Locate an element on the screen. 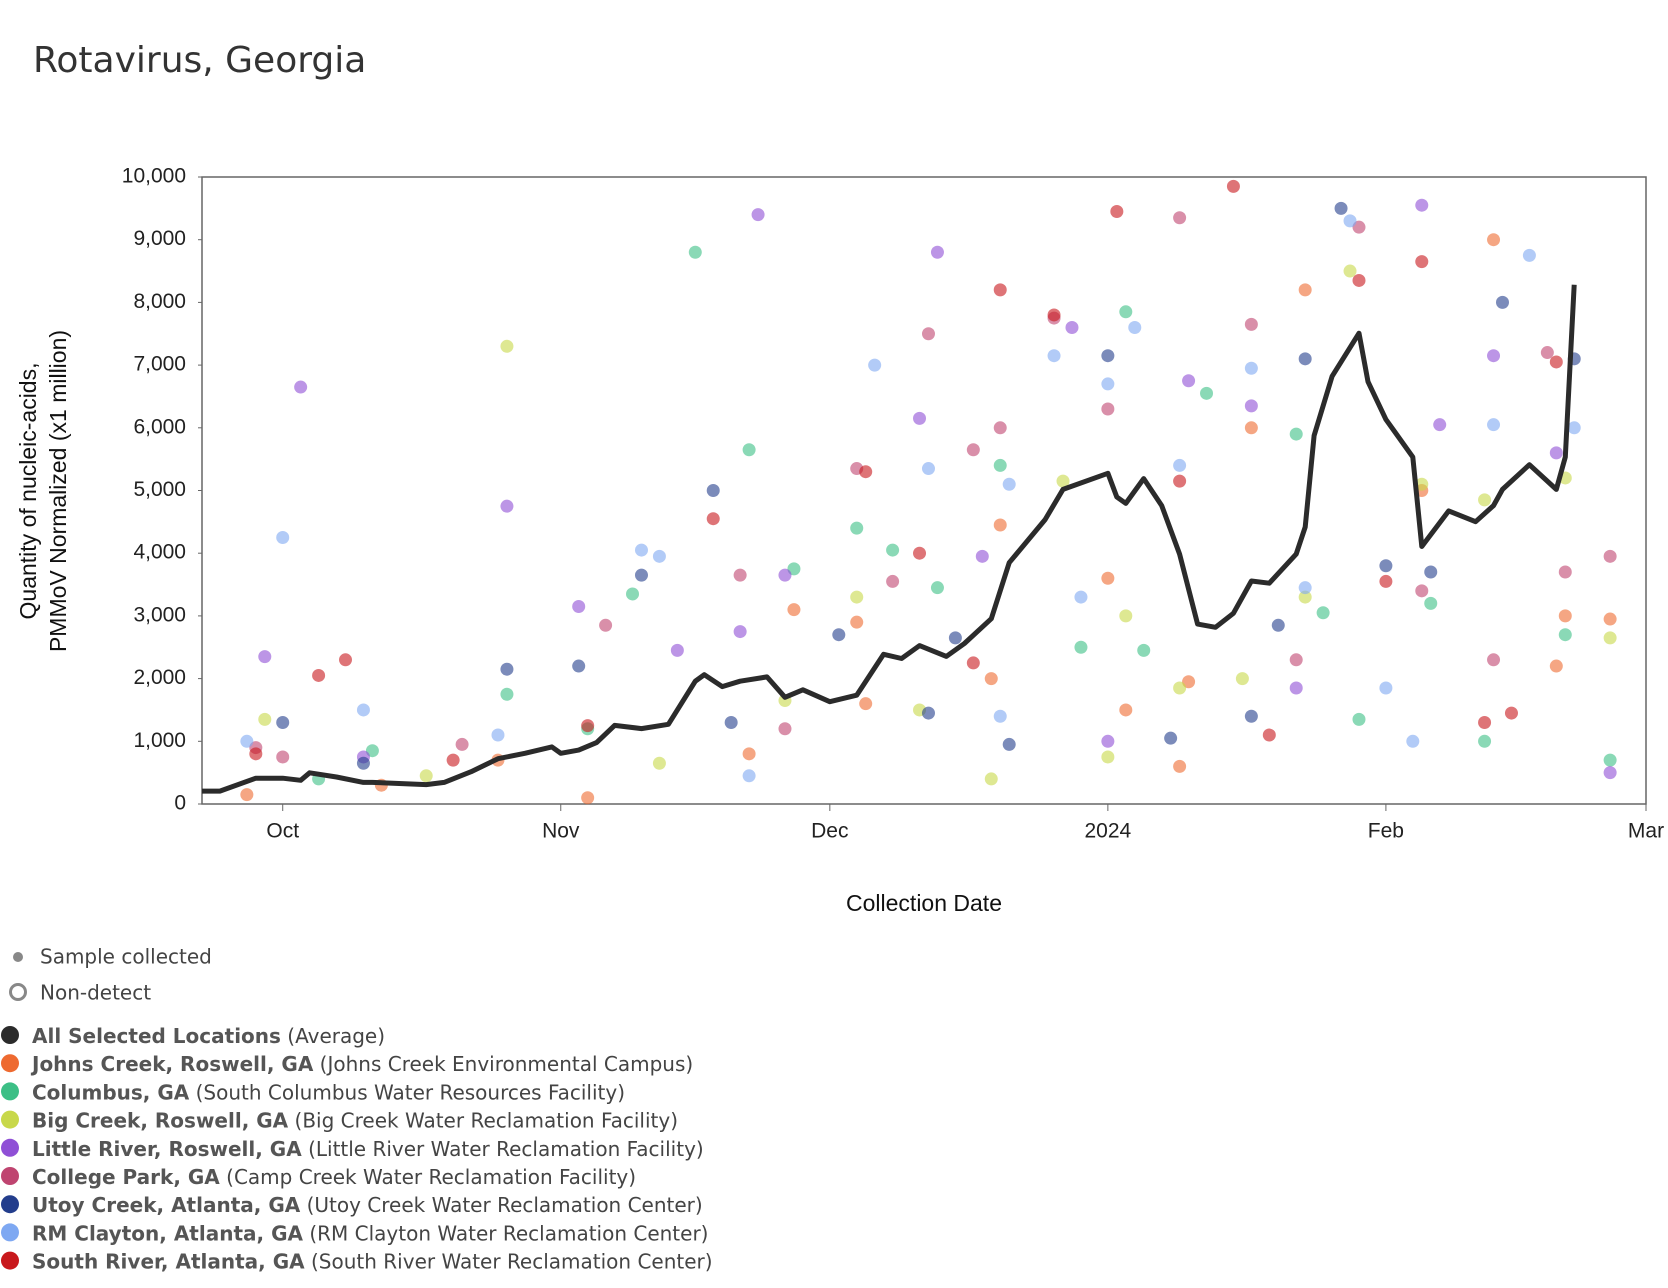 This screenshot has height=1288, width=1668. legend-facility: (Utoy Creek Water Reclamation Center) is located at coordinates (505, 1205).